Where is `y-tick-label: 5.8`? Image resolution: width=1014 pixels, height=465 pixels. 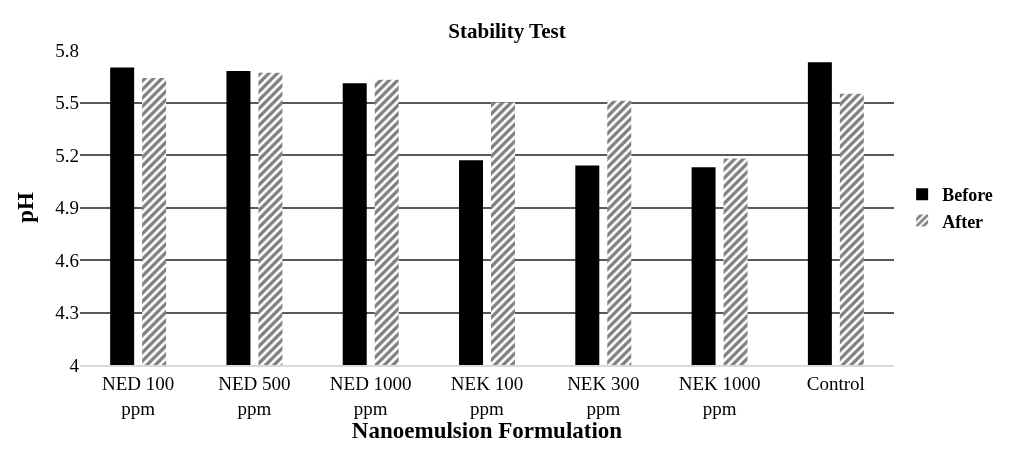
y-tick-label: 5.8 is located at coordinates (67, 50).